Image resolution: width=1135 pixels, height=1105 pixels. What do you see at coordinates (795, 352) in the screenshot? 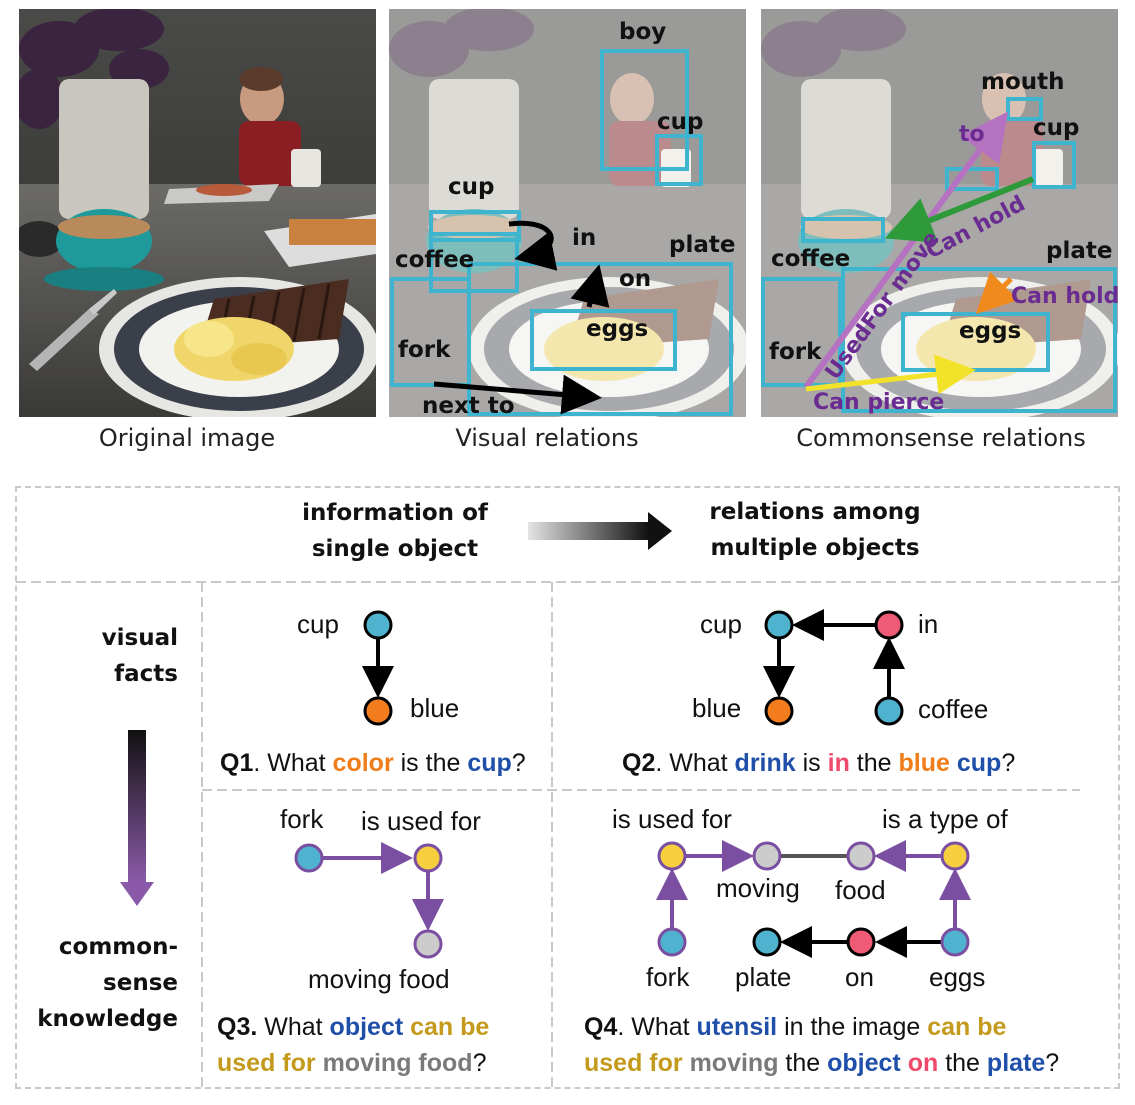
I see `cs-lbl-fork: fork` at bounding box center [795, 352].